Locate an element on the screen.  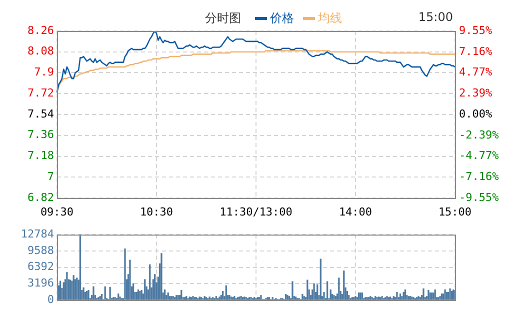
x-tick-label: 11:30/13:00 is located at coordinates (256, 211).